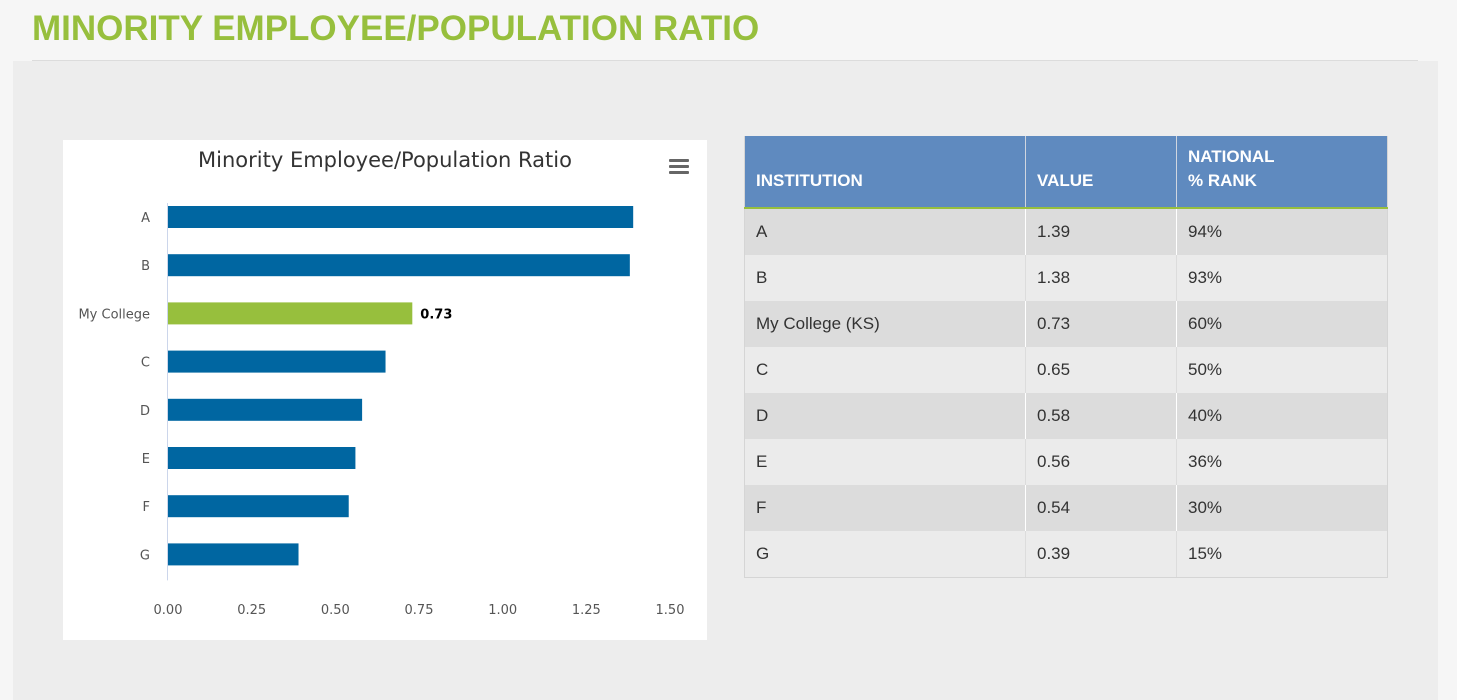 This screenshot has height=700, width=1457. I want to click on cell-institution: B, so click(885, 278).